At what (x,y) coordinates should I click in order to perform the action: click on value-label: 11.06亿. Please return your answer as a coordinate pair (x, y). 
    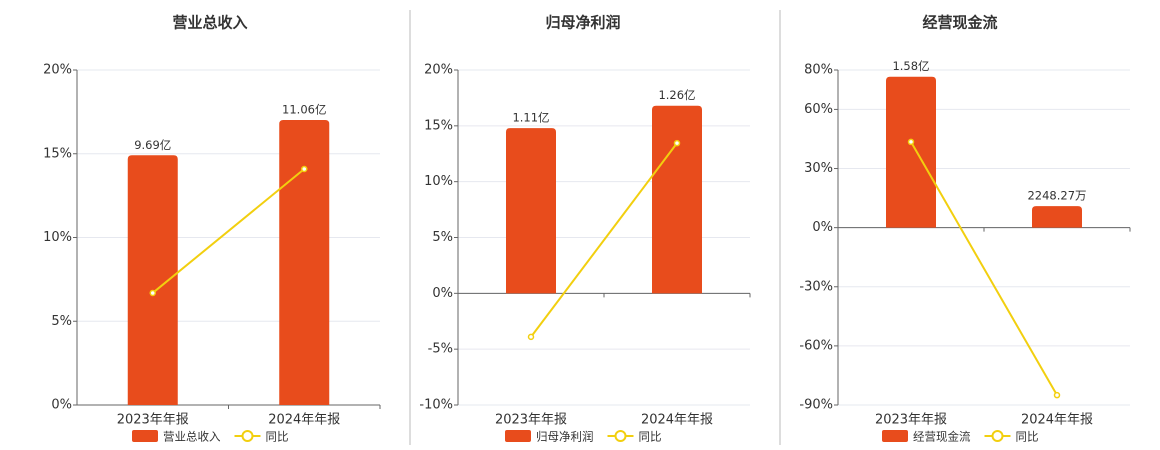
    Looking at the image, I should click on (304, 109).